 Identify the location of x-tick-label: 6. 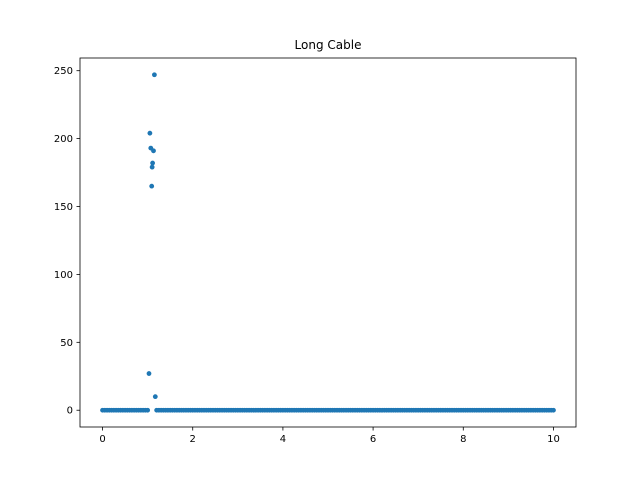
(373, 439).